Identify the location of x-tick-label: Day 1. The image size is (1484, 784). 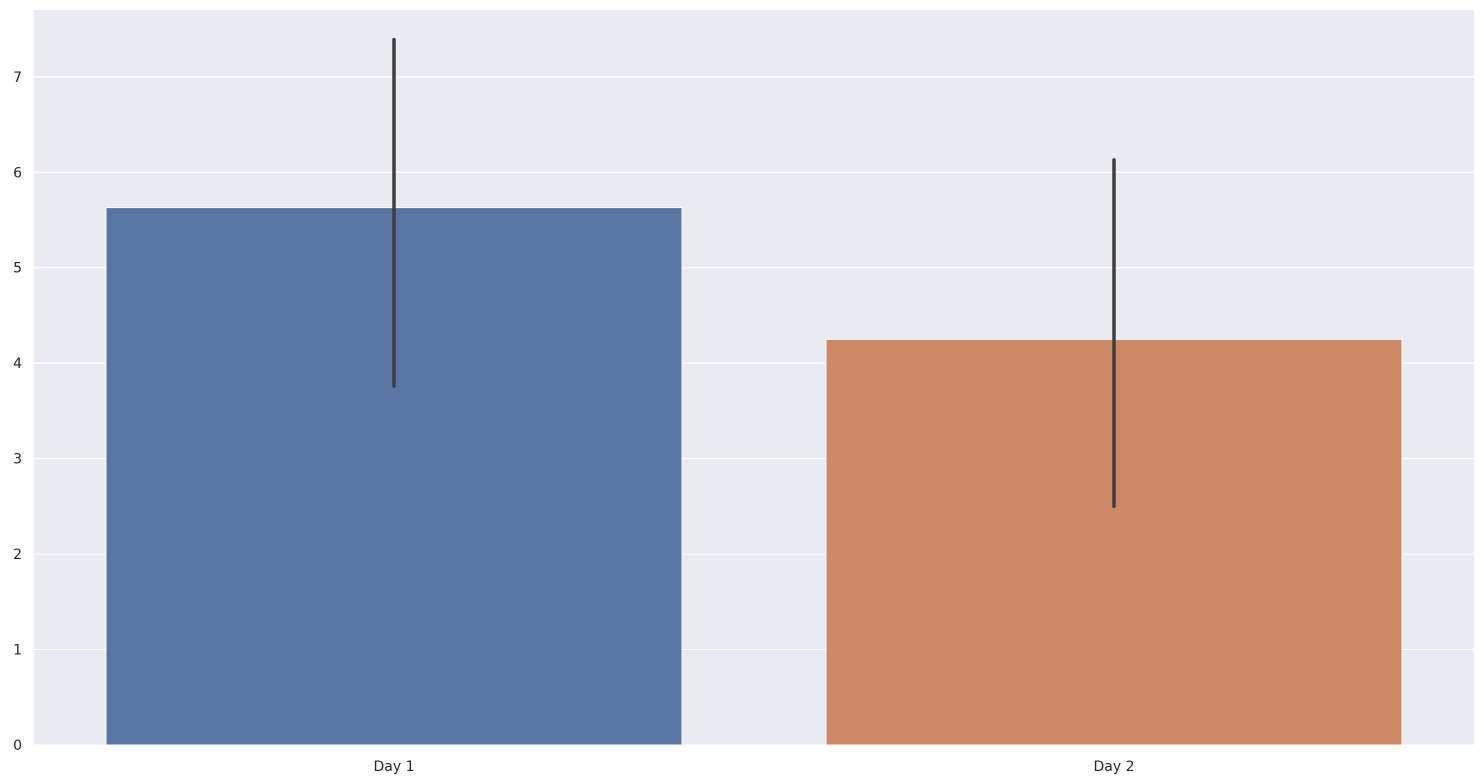
(393, 767).